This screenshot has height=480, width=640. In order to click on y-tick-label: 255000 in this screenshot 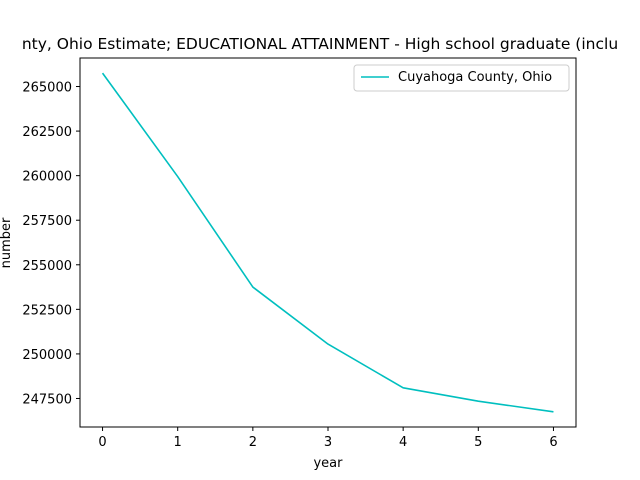, I will do `click(47, 266)`.